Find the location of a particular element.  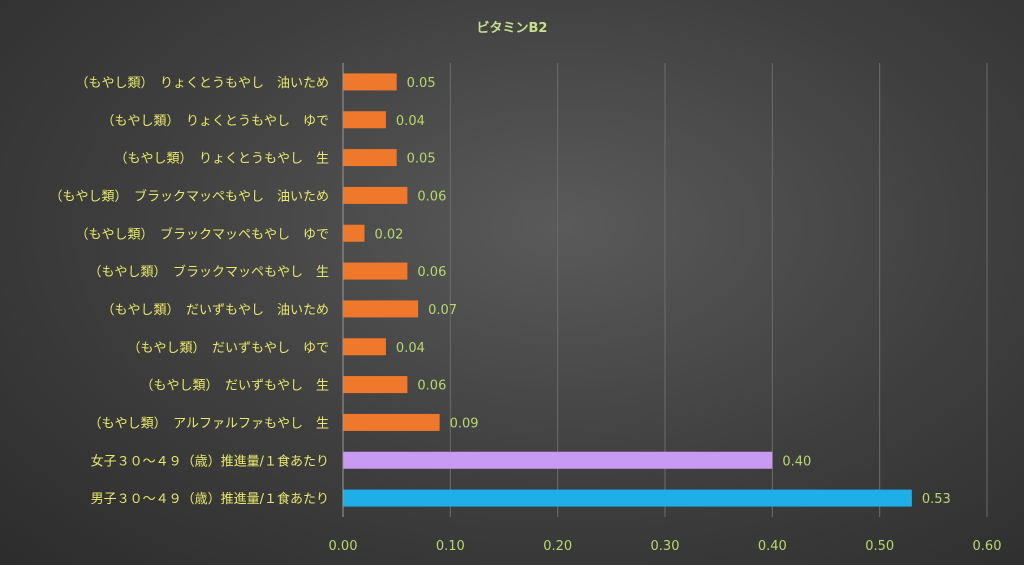

x-tick-label: 0.50 is located at coordinates (879, 546).